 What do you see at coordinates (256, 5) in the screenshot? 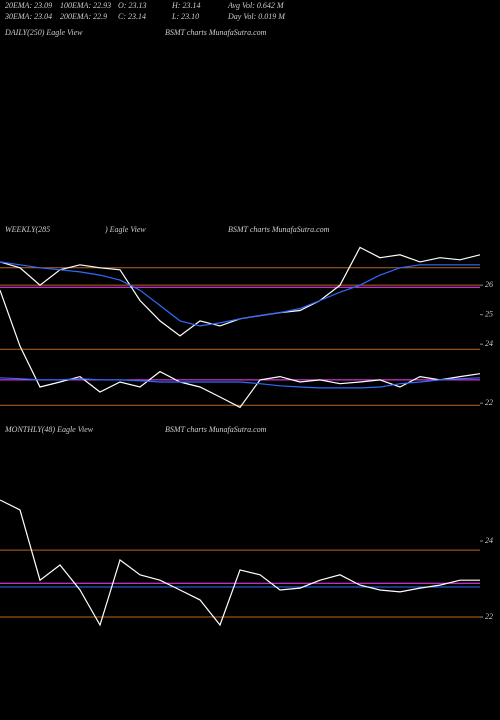
I see `stat: Avg Vol: 0.642 M` at bounding box center [256, 5].